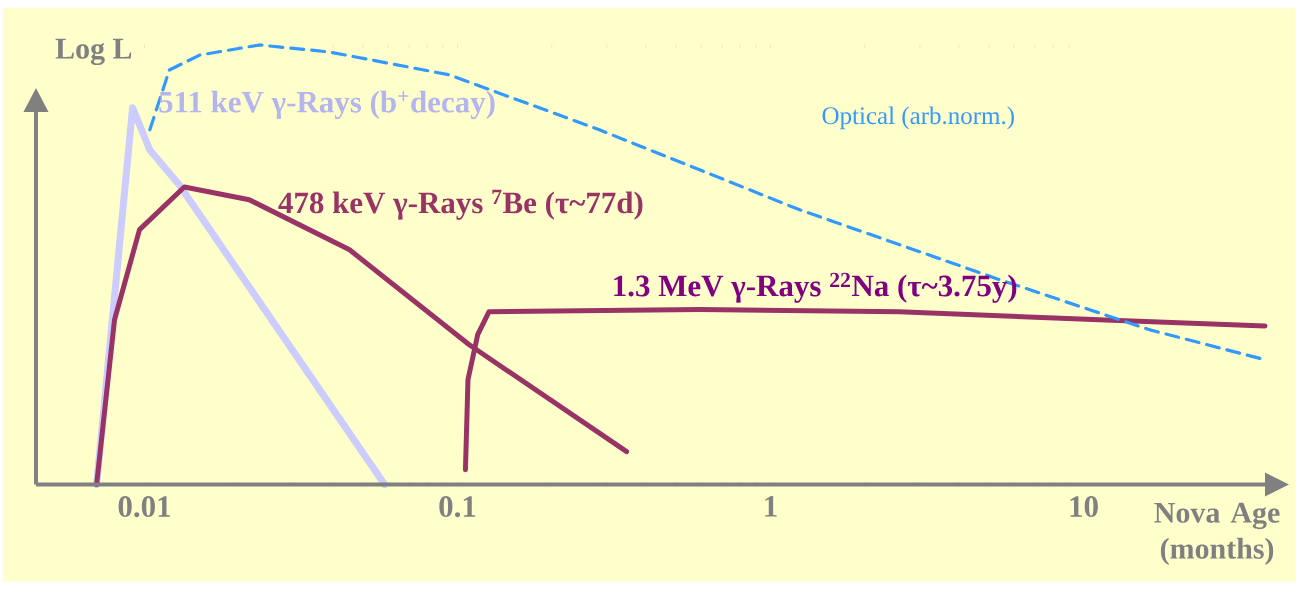 Image resolution: width=1297 pixels, height=590 pixels. Describe the element at coordinates (815, 288) in the screenshot. I see `series-label: 1.3 MeV γ-Rays $^{22}$Na (τ~3.75y)` at that location.